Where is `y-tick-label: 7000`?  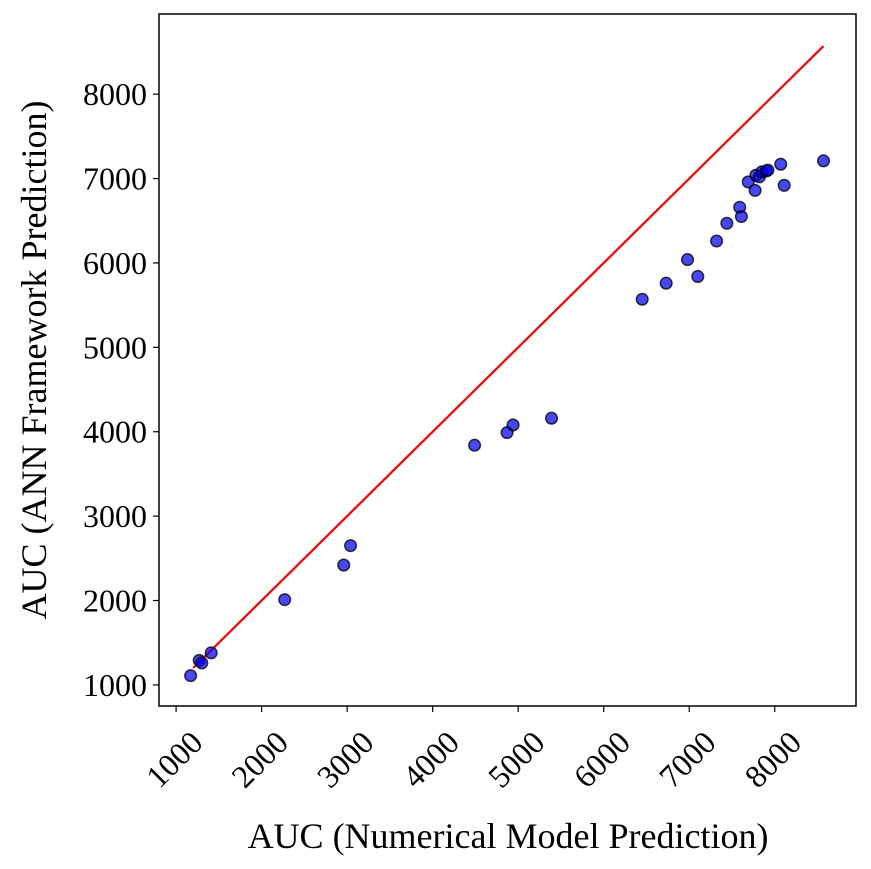 y-tick-label: 7000 is located at coordinates (115, 179).